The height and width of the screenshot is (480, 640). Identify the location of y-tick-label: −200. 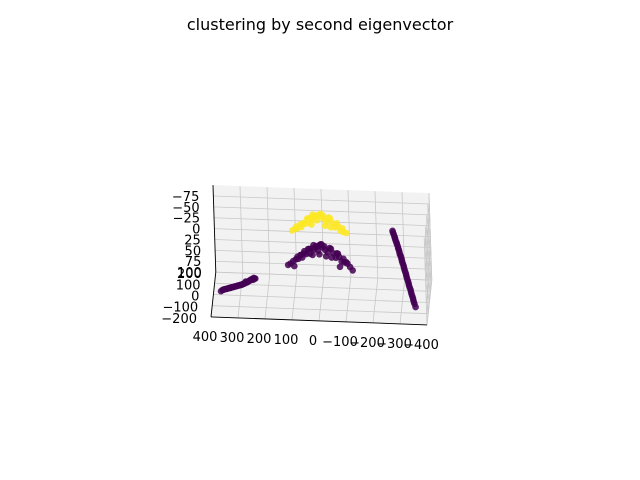
(179, 319).